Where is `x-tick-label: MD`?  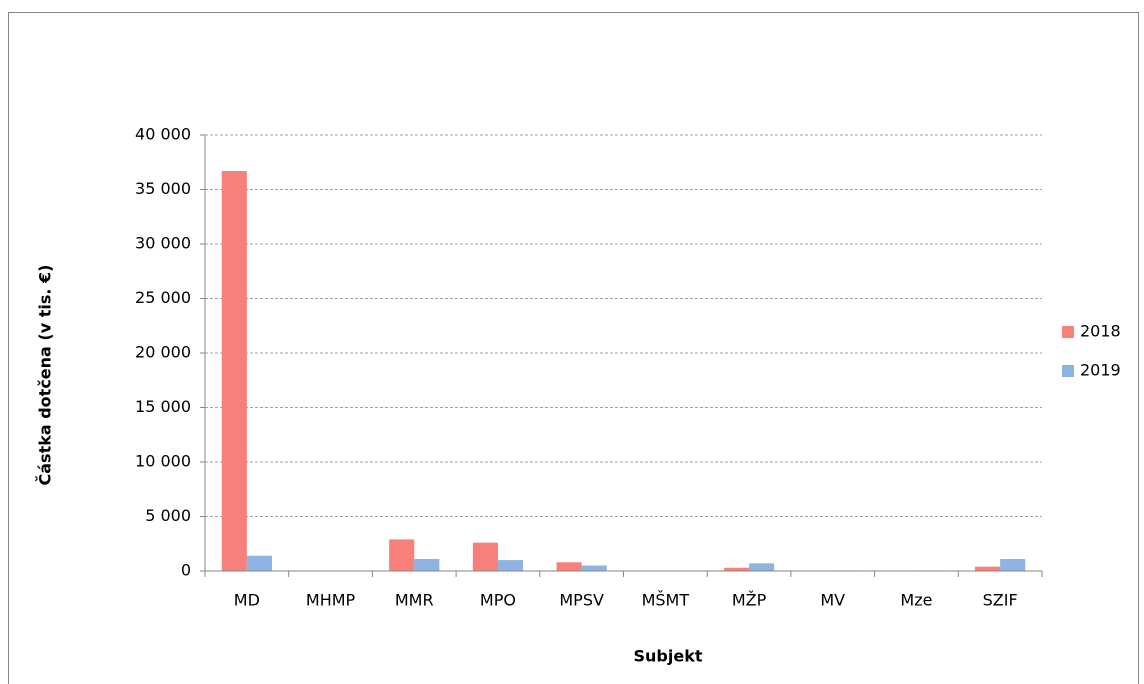 x-tick-label: MD is located at coordinates (247, 600).